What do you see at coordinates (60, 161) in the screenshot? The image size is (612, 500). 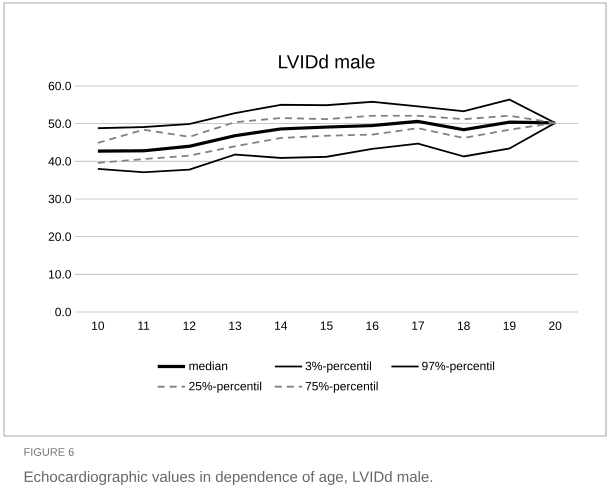 I see `y-tick-label: 40.0` at bounding box center [60, 161].